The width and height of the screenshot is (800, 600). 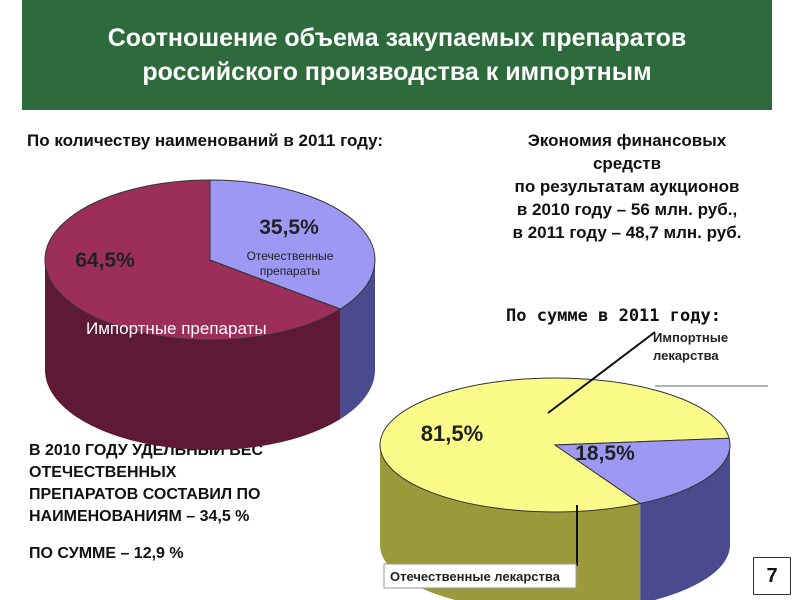 What do you see at coordinates (772, 576) in the screenshot?
I see `page-number: 7` at bounding box center [772, 576].